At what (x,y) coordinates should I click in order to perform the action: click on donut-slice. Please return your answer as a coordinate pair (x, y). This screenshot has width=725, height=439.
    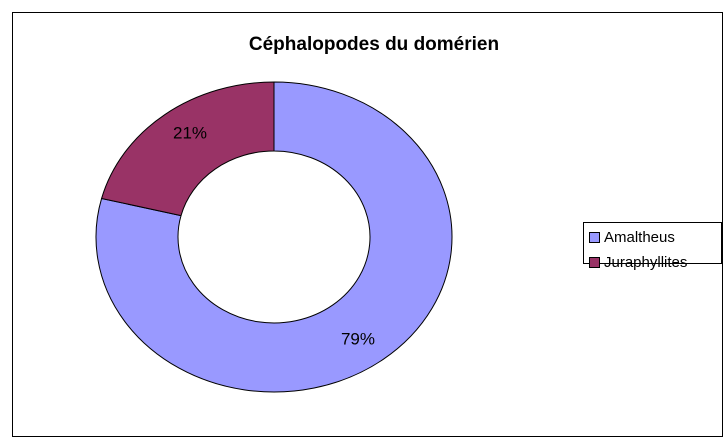
    Looking at the image, I should click on (187, 149).